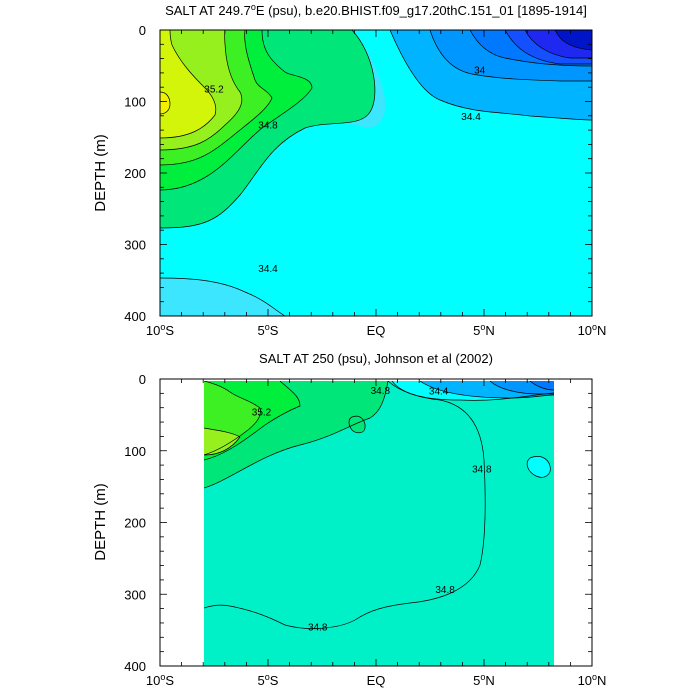  Describe the element at coordinates (484, 330) in the screenshot. I see `panel1-xtick-label: 5oN` at that location.